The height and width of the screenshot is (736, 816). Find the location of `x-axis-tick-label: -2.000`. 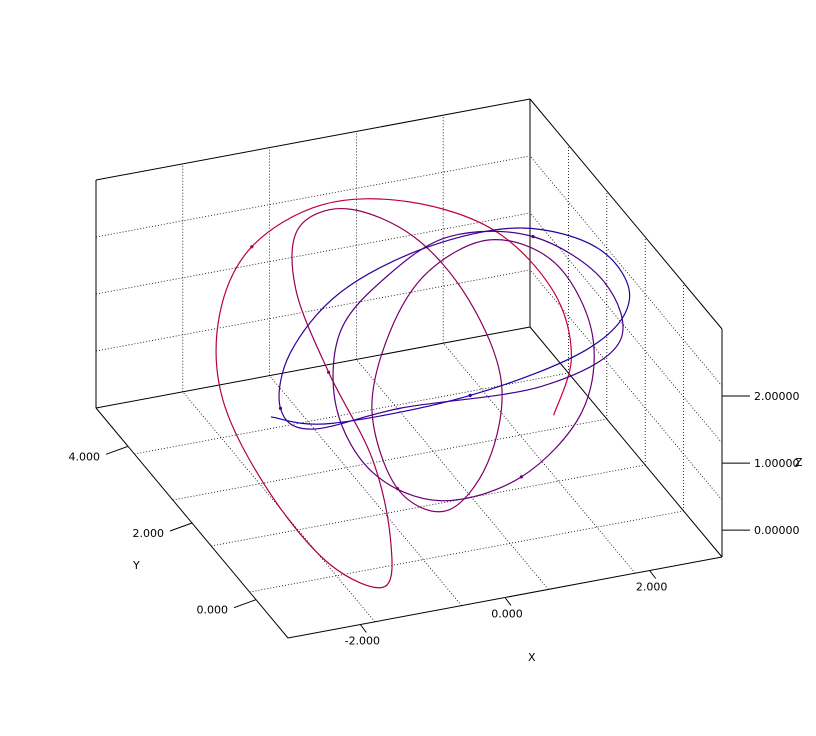

x-axis-tick-label: -2.000 is located at coordinates (362, 641).